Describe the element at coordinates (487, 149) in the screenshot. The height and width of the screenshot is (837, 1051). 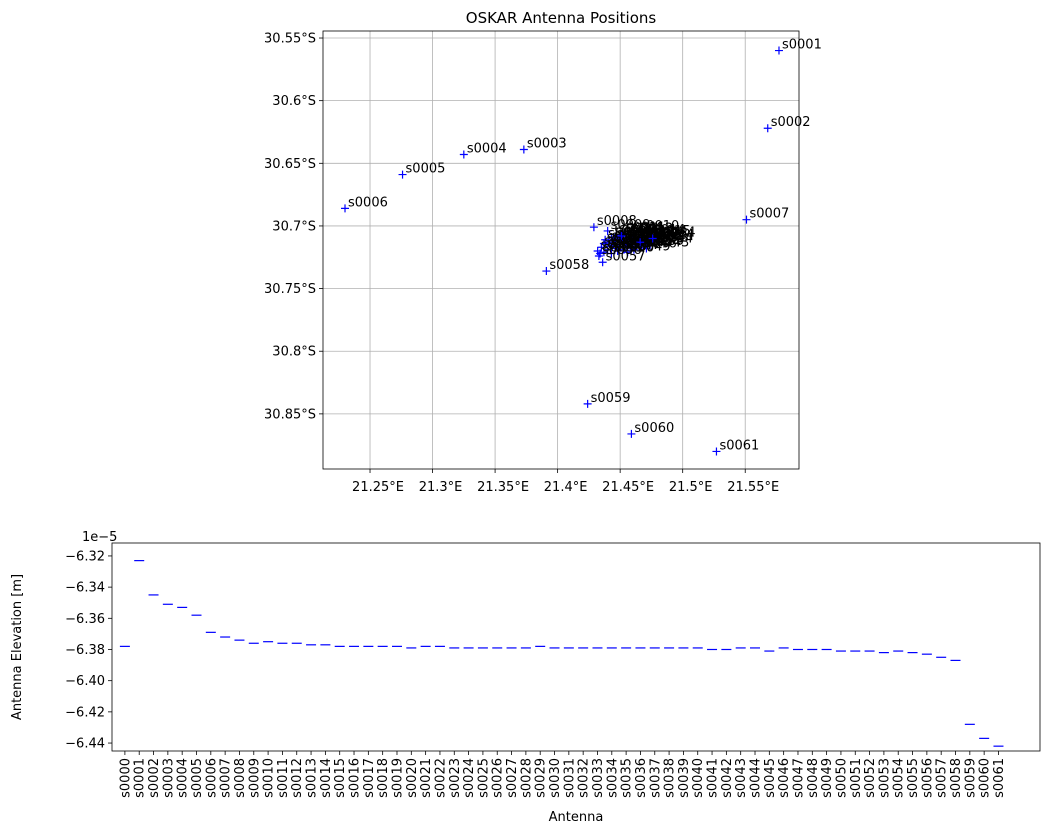
I see `point-label: s0004` at that location.